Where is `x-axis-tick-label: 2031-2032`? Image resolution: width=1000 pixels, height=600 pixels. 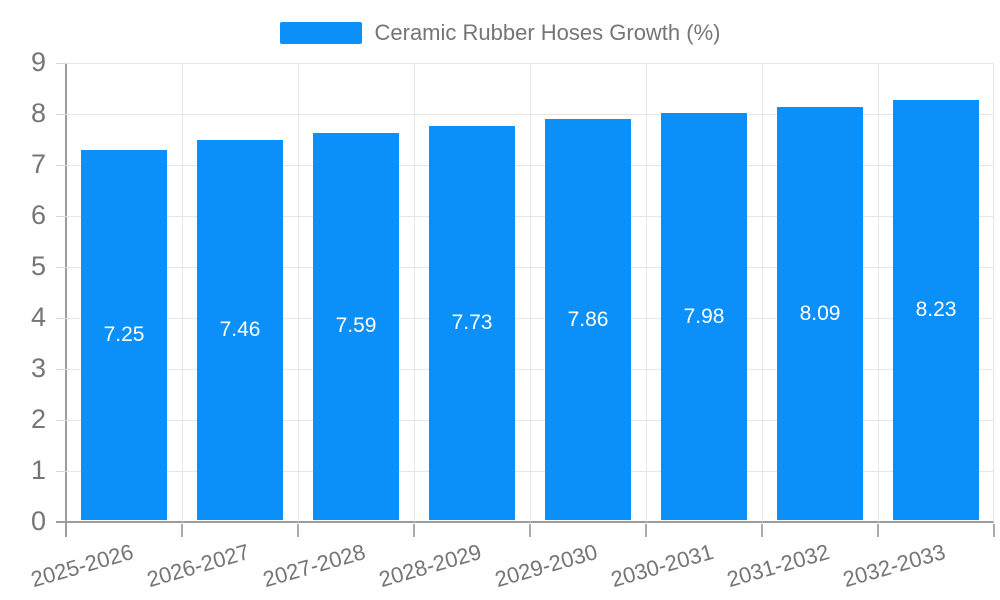 x-axis-tick-label: 2031-2032 is located at coordinates (777, 566).